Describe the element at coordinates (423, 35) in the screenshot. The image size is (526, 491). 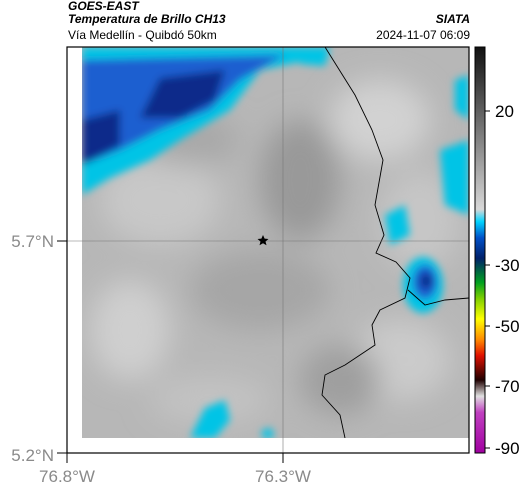
I see `datetime-label: 2024-11-07 06:09` at that location.